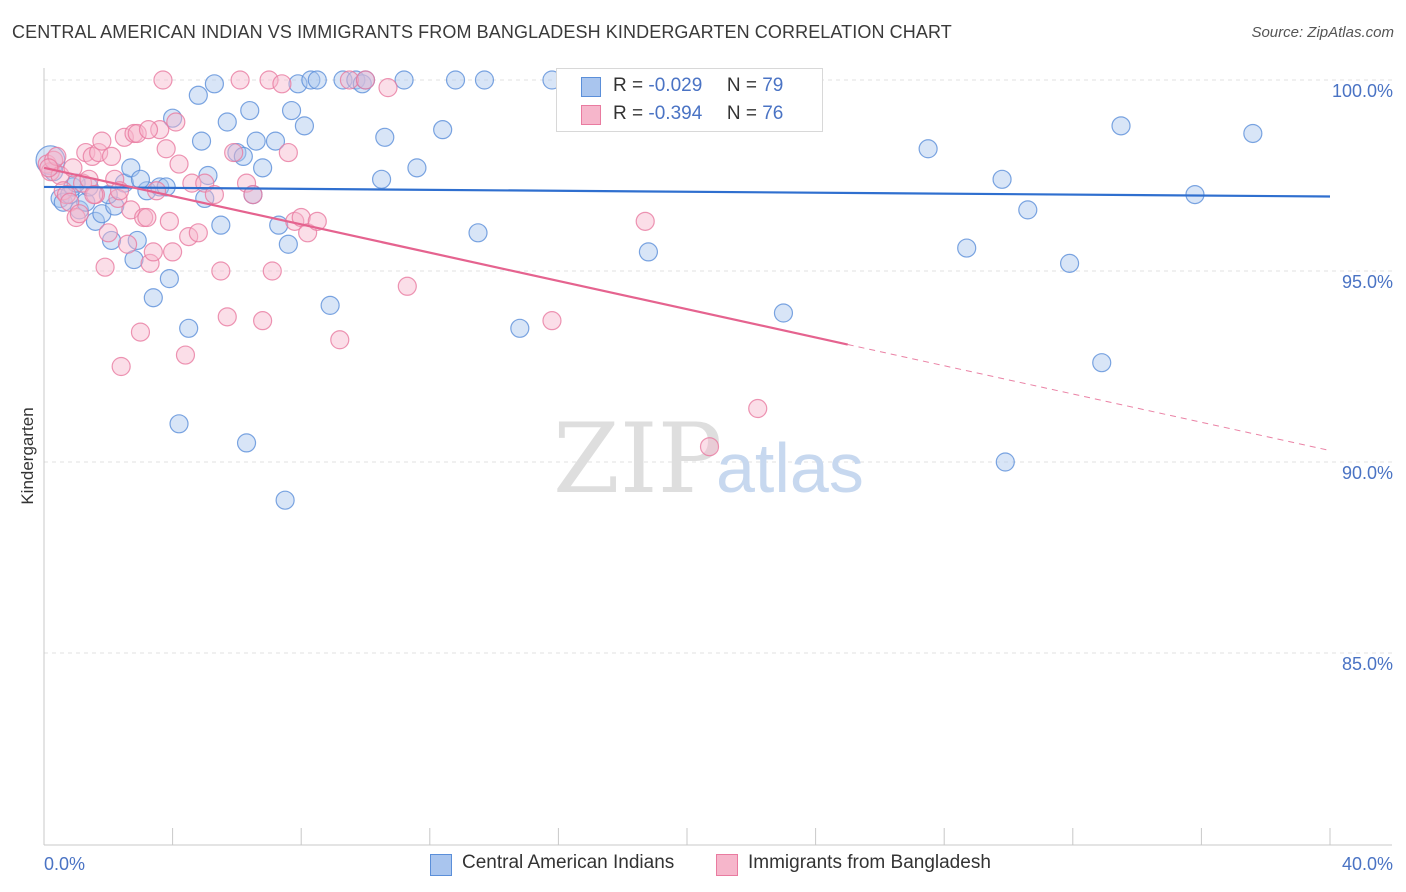  Describe the element at coordinates (773, 85) in the screenshot. I see `n-value: 79` at that location.